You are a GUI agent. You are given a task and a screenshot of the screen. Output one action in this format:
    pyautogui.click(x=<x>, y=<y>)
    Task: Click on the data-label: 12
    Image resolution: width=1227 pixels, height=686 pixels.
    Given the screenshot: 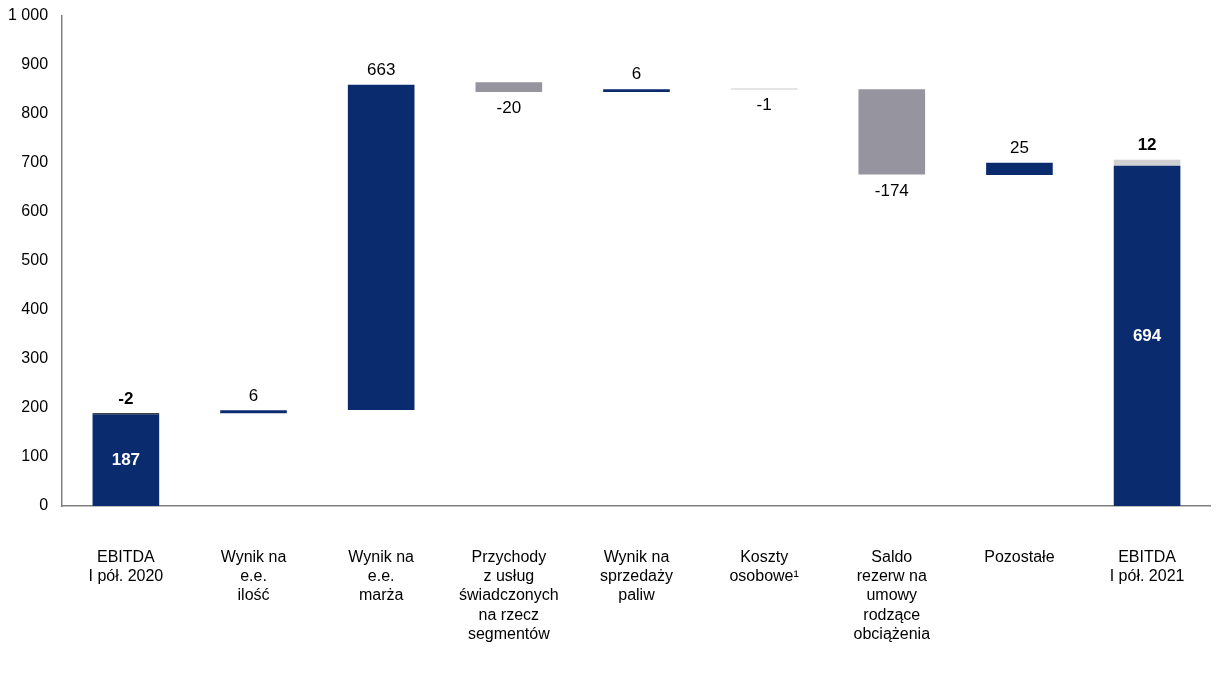 What is the action you would take?
    pyautogui.click(x=1147, y=144)
    